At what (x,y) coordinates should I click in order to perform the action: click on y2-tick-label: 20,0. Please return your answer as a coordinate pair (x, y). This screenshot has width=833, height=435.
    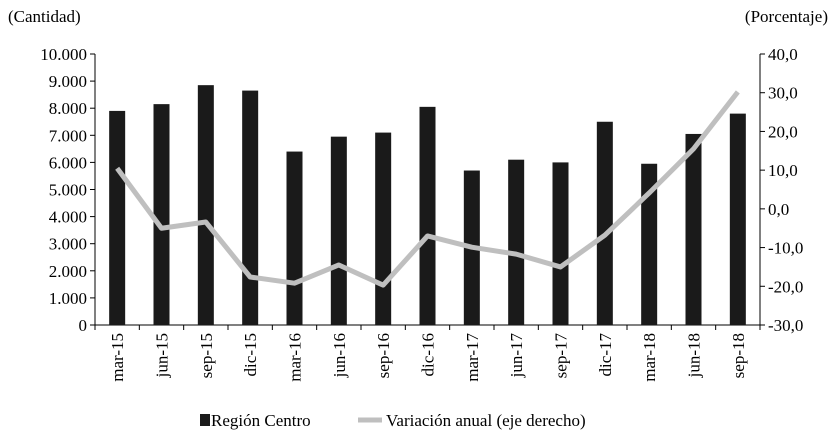
    Looking at the image, I should click on (783, 131).